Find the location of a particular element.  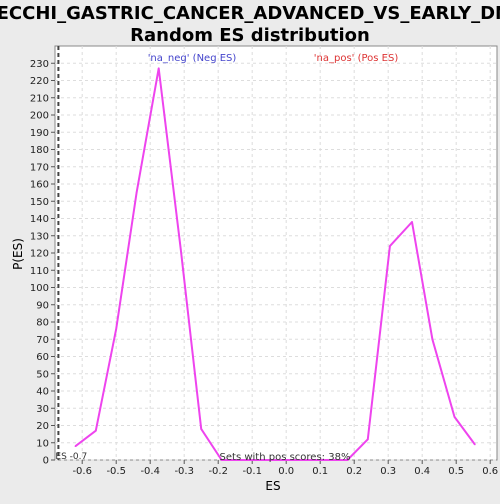

x-tick-label: -0.1 is located at coordinates (252, 471).